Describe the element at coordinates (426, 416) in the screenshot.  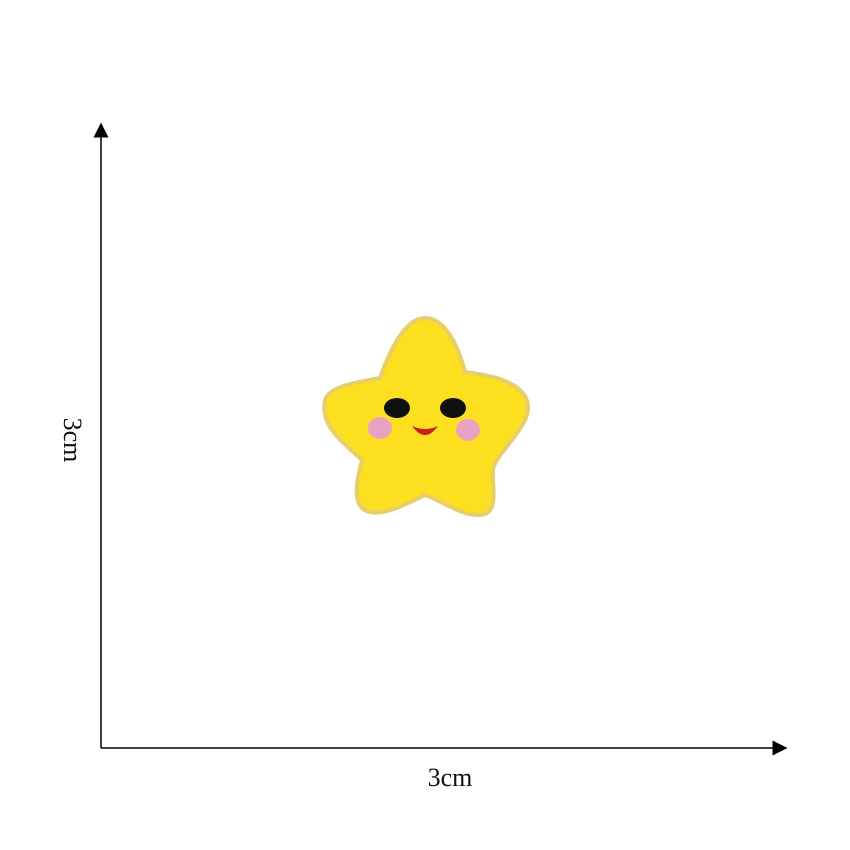
I see `star-patch` at that location.